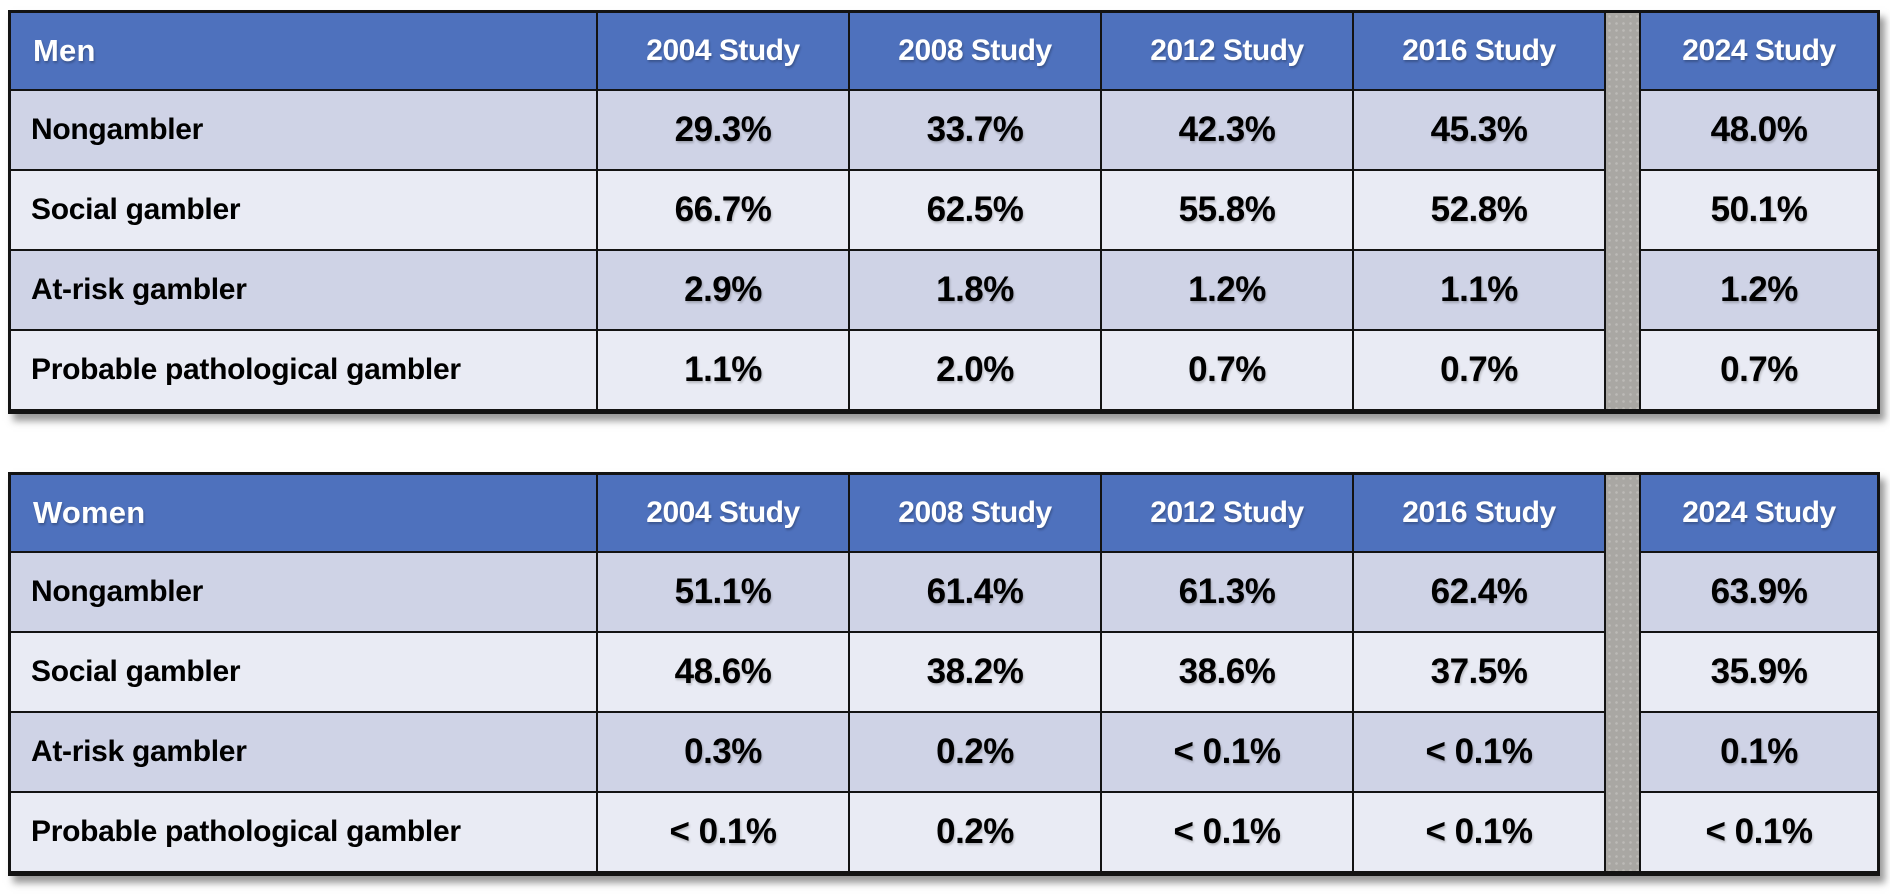 The image size is (1890, 894). I want to click on value-cell: 62.5%, so click(975, 210).